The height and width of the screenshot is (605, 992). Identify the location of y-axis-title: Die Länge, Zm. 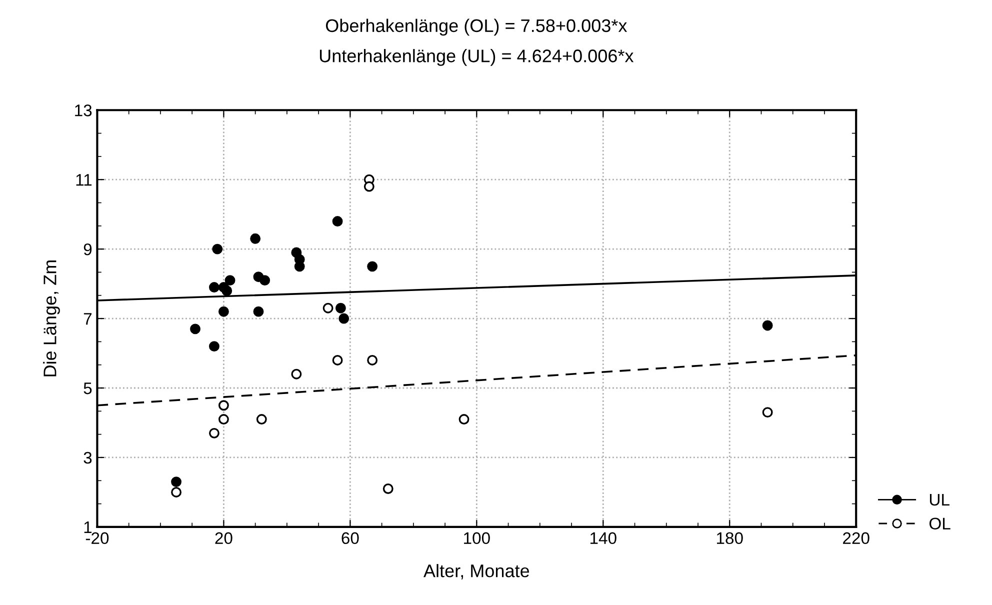
(51, 318).